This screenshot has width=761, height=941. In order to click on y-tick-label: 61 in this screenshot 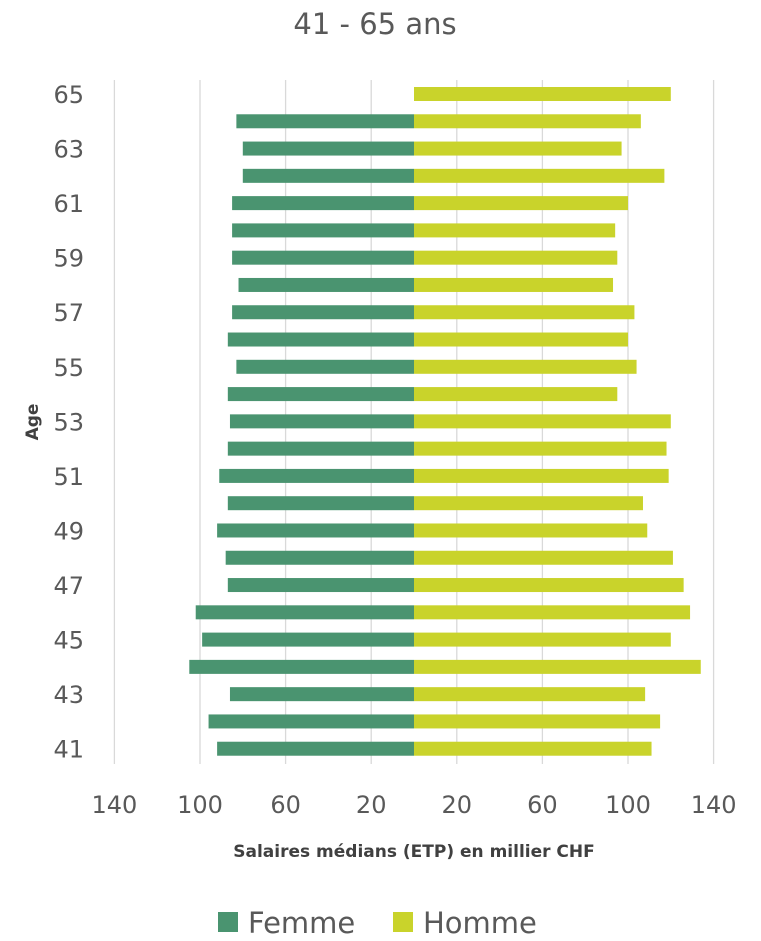, I will do `click(68, 204)`.